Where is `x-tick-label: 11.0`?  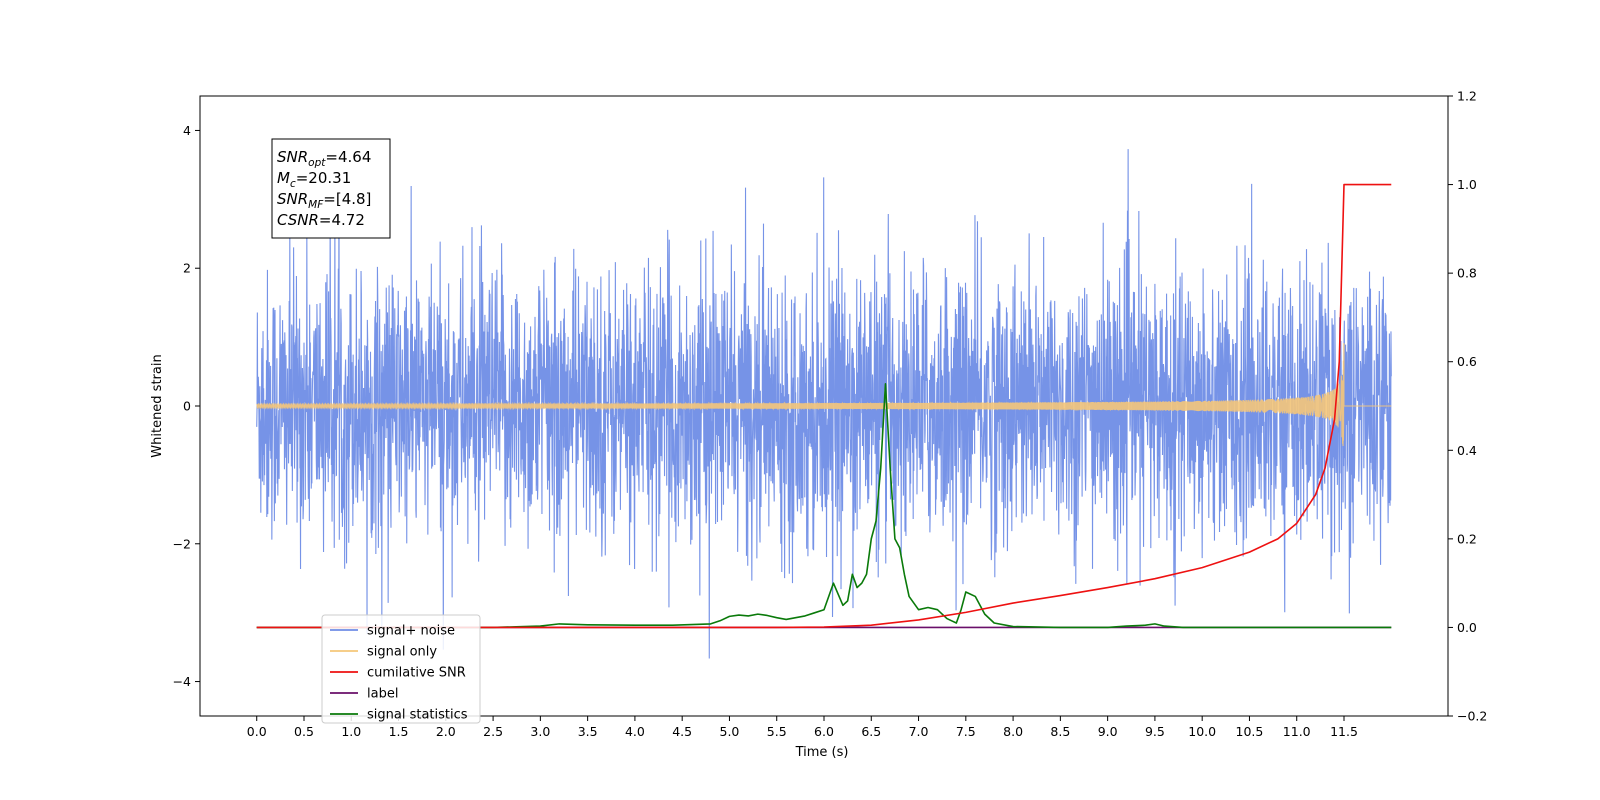 x-tick-label: 11.0 is located at coordinates (1297, 731).